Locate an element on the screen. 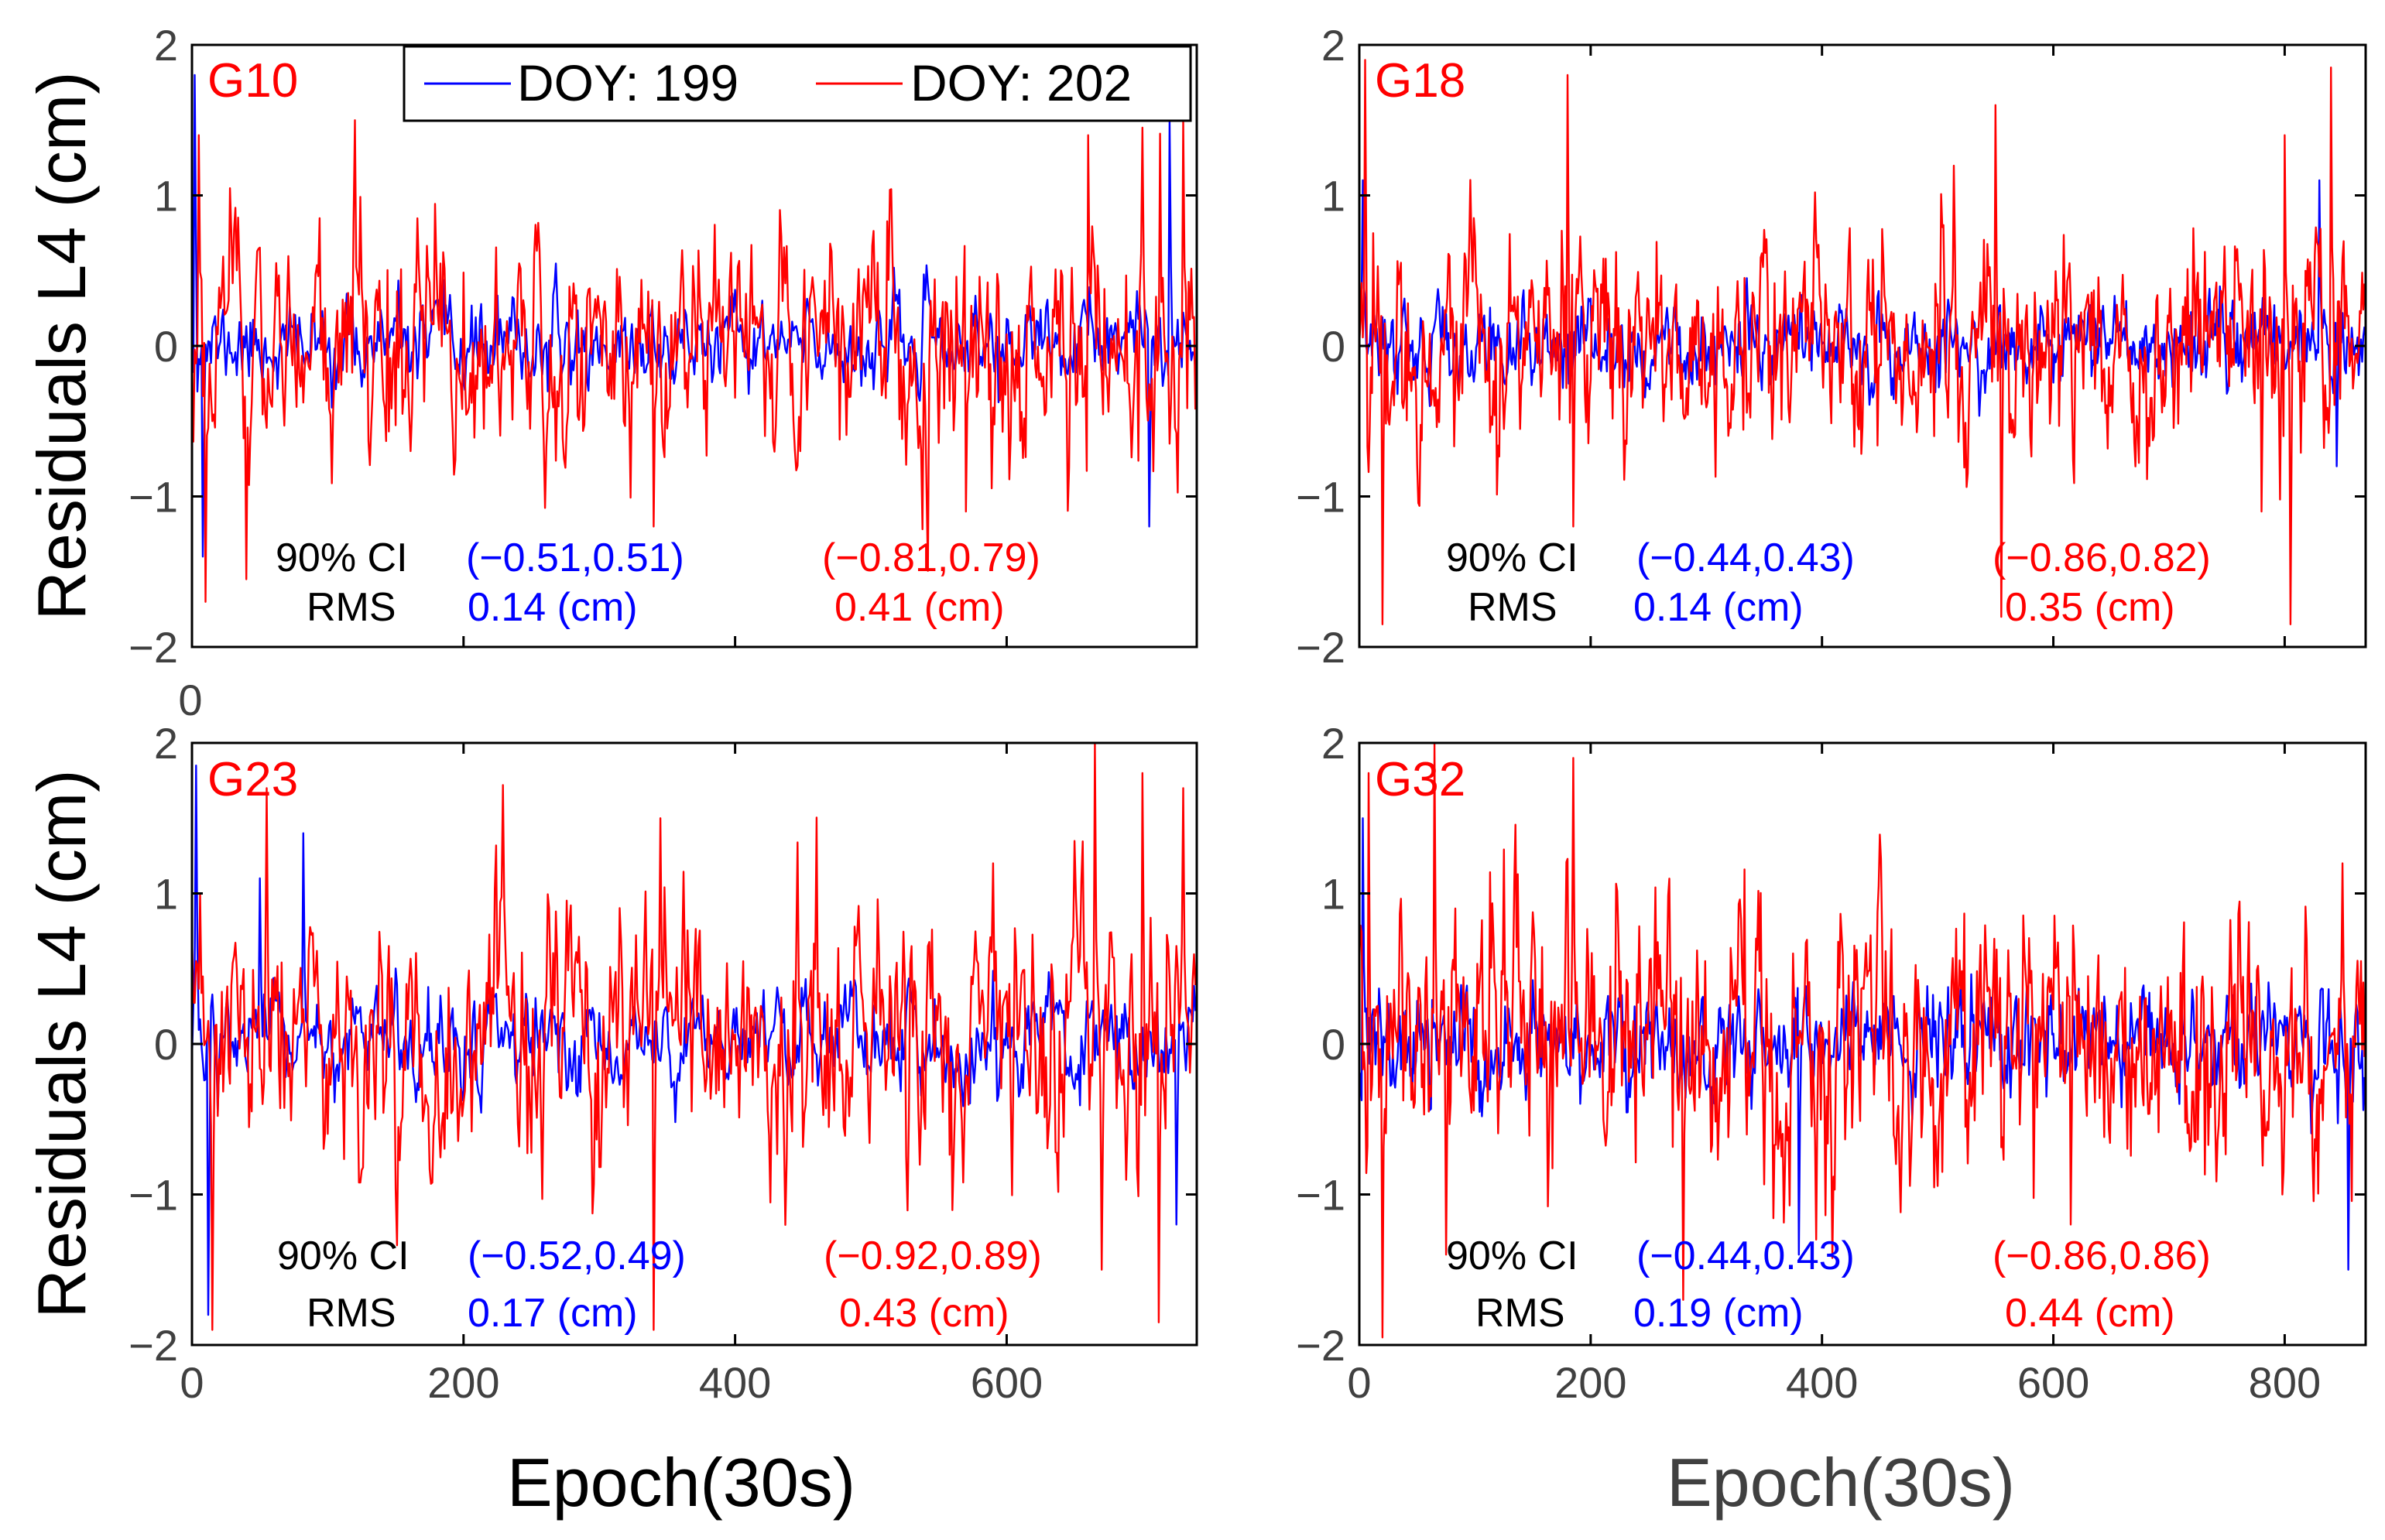 This screenshot has height=1540, width=2385. rms-label-g32: RMS is located at coordinates (1520, 1313).